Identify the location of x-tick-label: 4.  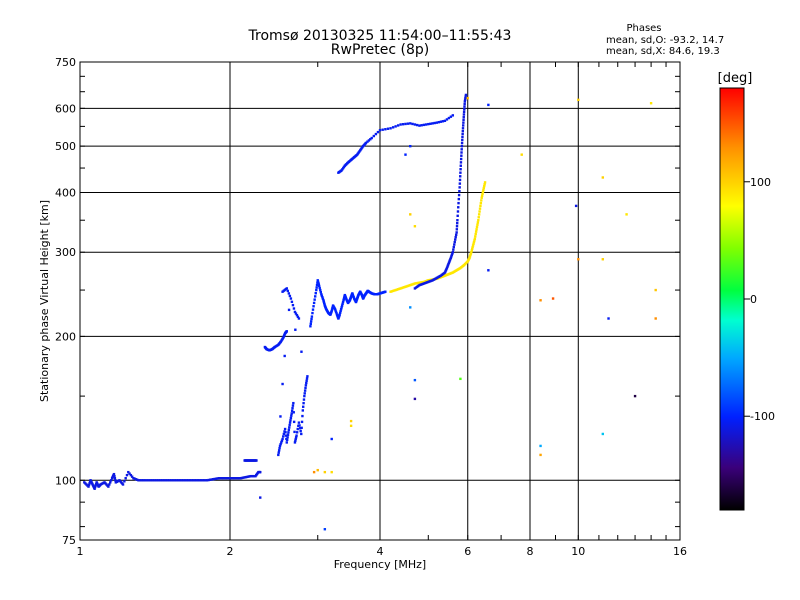
(380, 551).